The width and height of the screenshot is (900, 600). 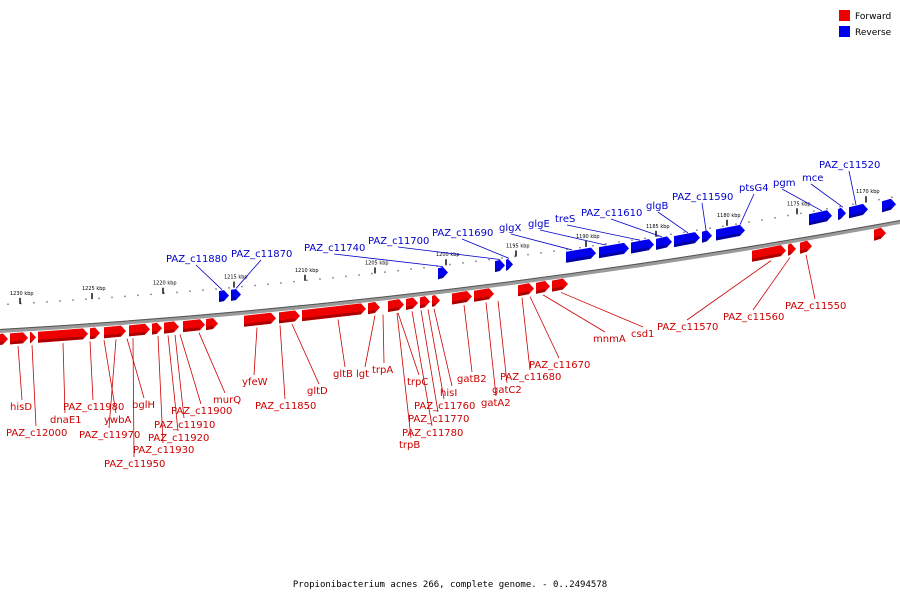 What do you see at coordinates (143, 405) in the screenshot?
I see `forward-gene-label: bglH` at bounding box center [143, 405].